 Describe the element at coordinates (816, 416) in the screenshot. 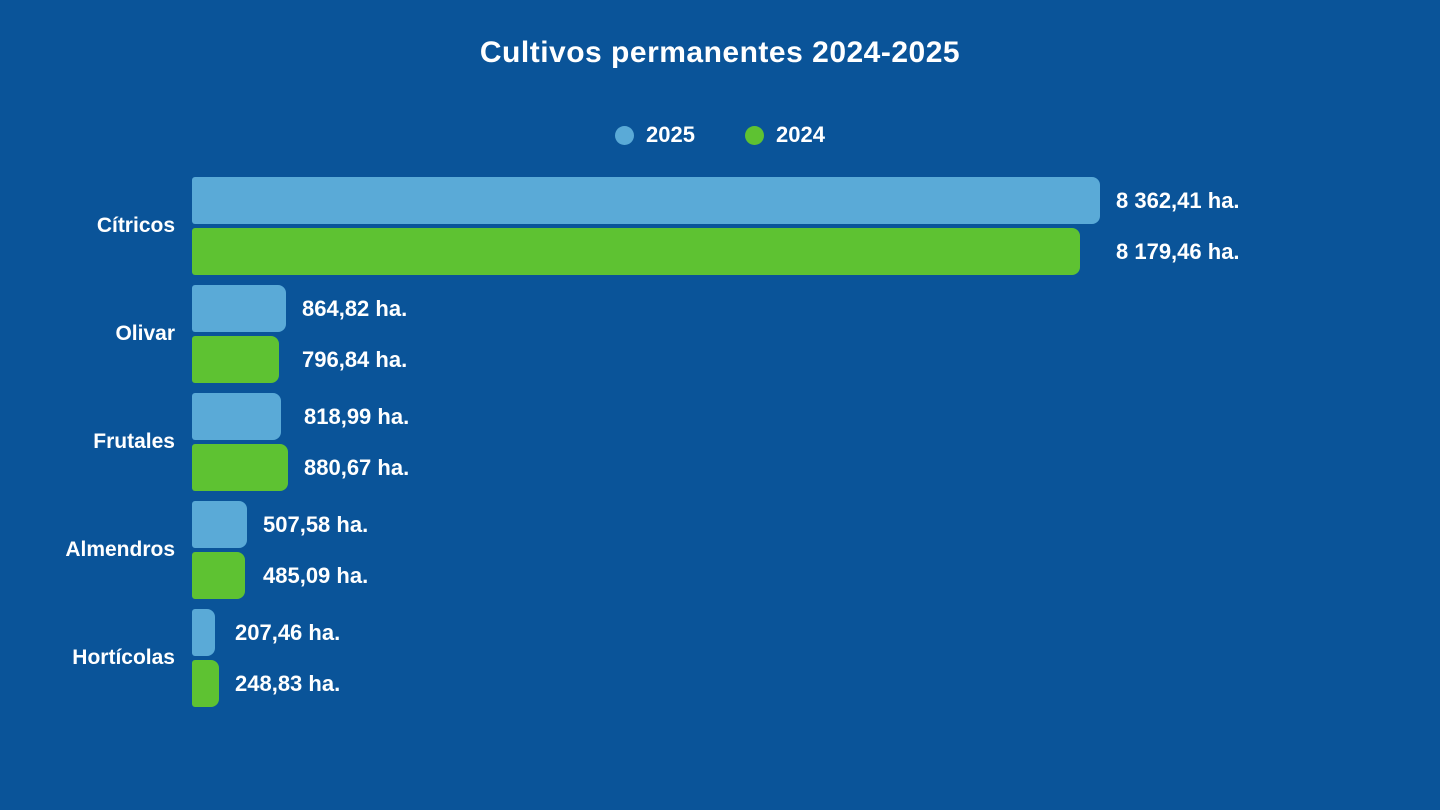

I see `bar-line: 818,99 ha.` at that location.